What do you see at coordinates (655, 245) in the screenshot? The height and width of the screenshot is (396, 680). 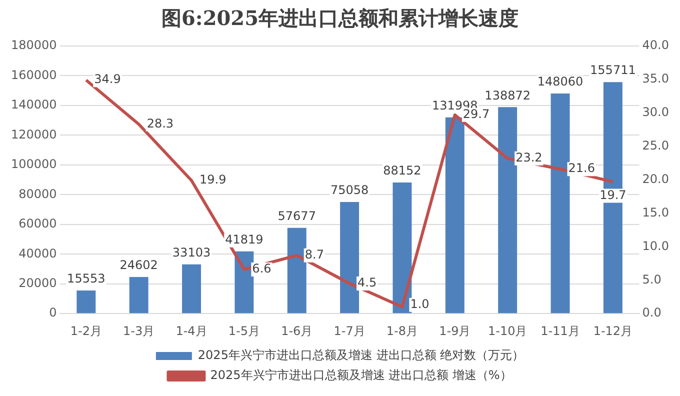 I see `y2-tick-label: 10.0` at bounding box center [655, 245].